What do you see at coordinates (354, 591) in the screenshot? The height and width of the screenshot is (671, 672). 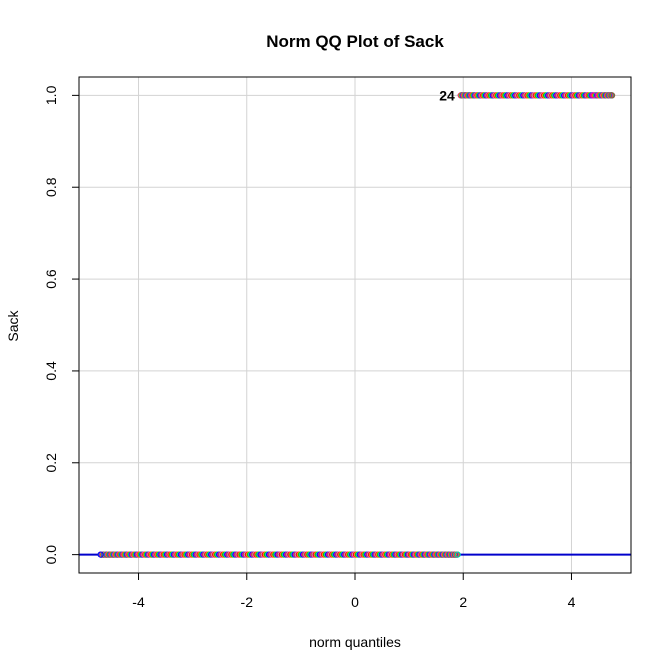 I see `x-axis-ticks: -4 -2 0 2 4` at bounding box center [354, 591].